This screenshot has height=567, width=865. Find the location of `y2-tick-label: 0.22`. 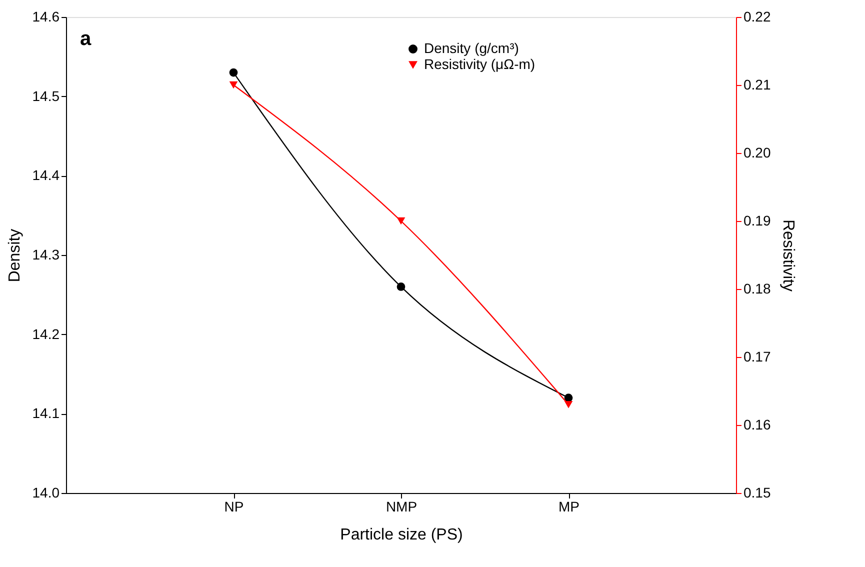

y2-tick-label: 0.22 is located at coordinates (757, 16).